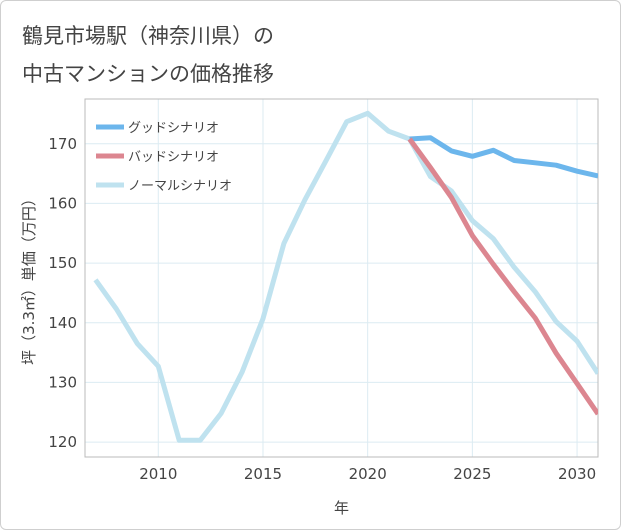 The width and height of the screenshot is (621, 530). Describe the element at coordinates (62, 144) in the screenshot. I see `y-tick-label-170: 170` at that location.